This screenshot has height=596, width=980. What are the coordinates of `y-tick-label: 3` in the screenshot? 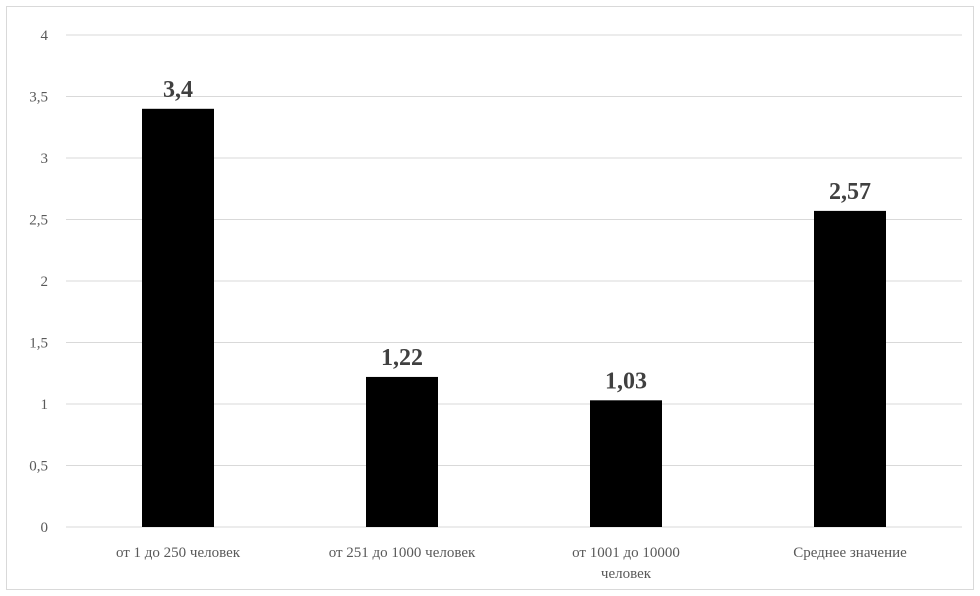 It's located at (45, 159).